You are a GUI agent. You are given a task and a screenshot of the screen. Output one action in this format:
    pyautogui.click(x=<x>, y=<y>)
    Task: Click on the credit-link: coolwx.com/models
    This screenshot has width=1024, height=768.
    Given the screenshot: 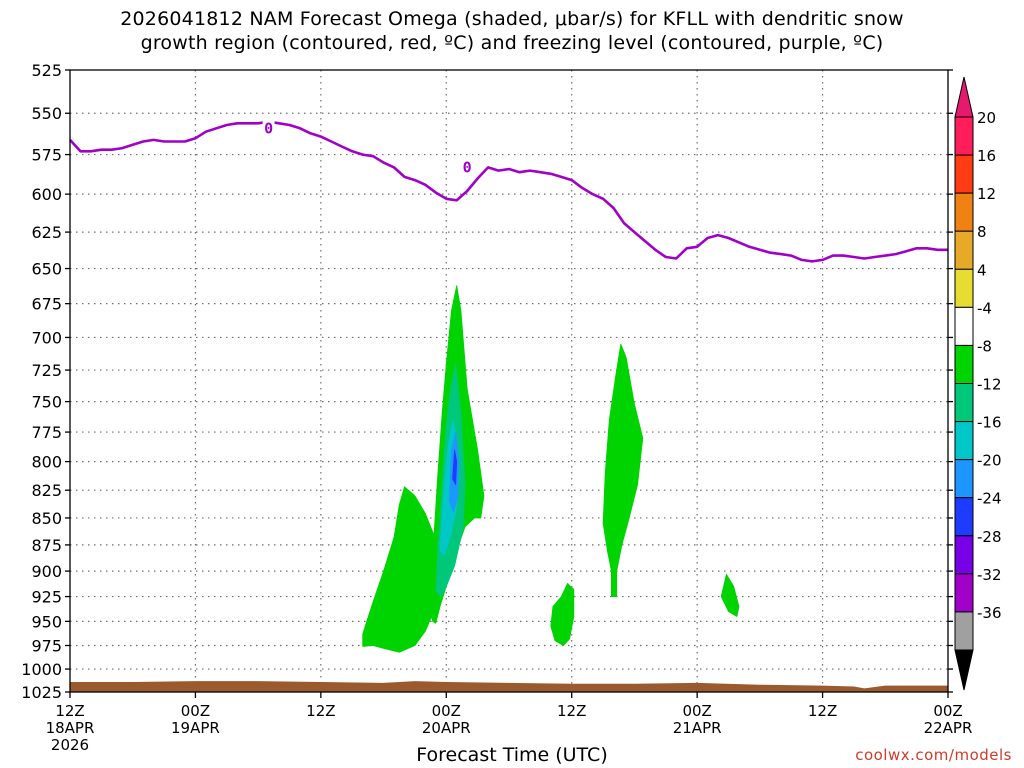 What is the action you would take?
    pyautogui.click(x=933, y=755)
    